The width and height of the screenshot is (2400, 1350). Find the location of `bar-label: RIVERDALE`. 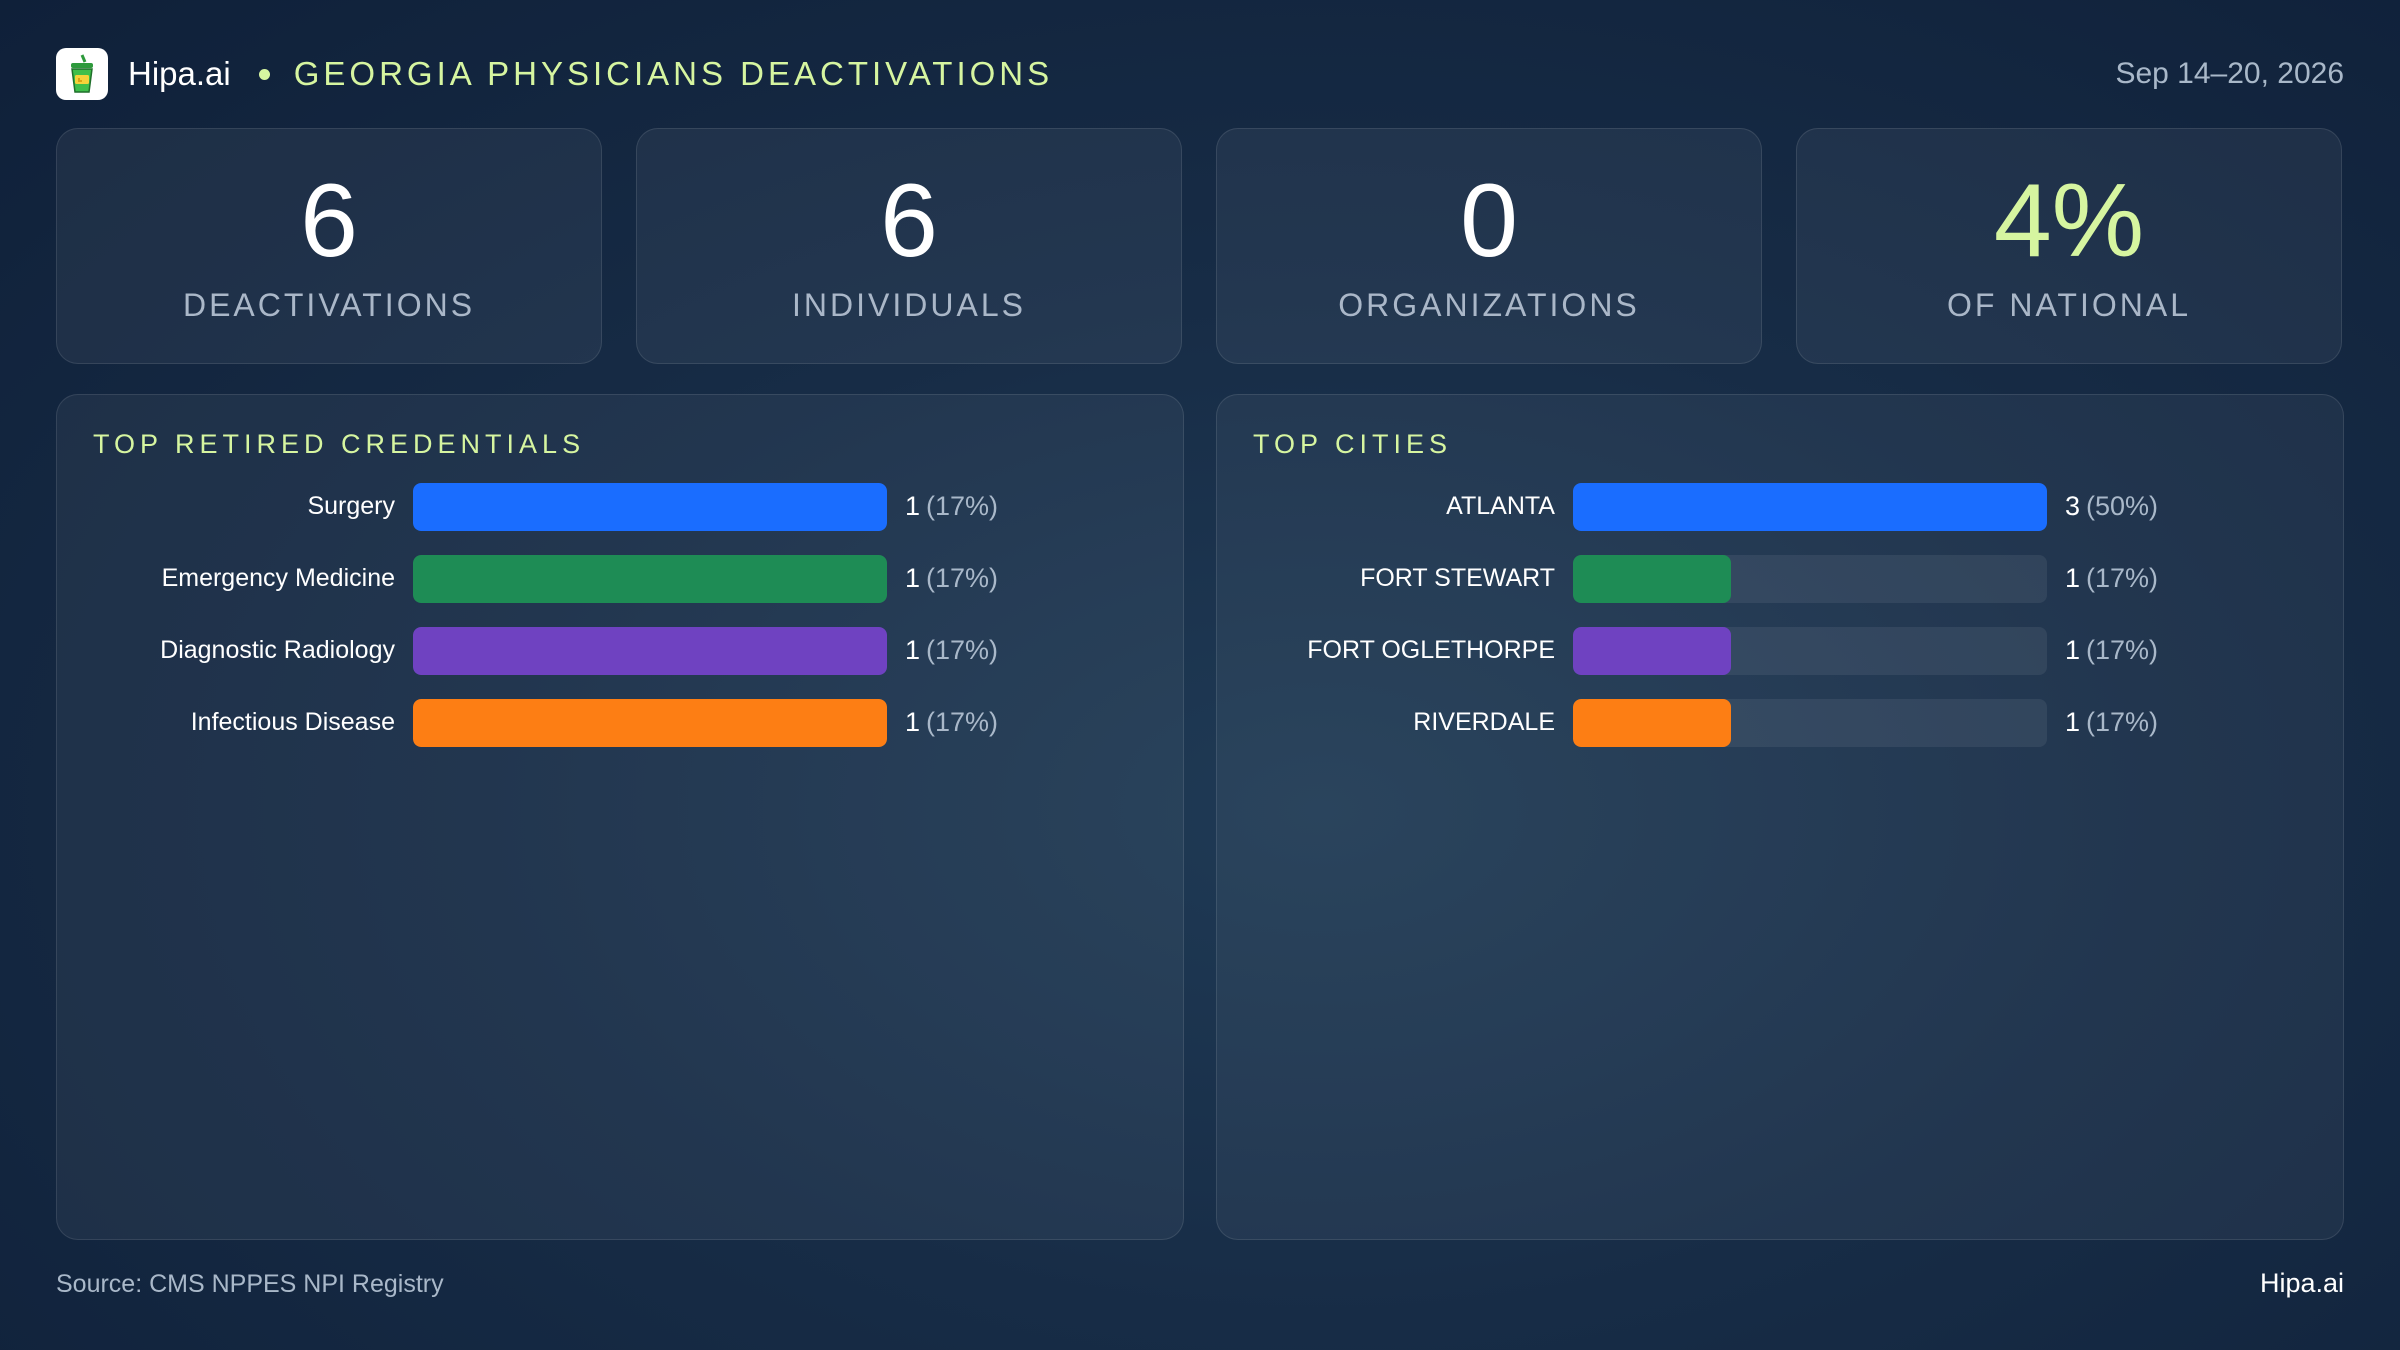

bar-label: RIVERDALE is located at coordinates (1484, 722).